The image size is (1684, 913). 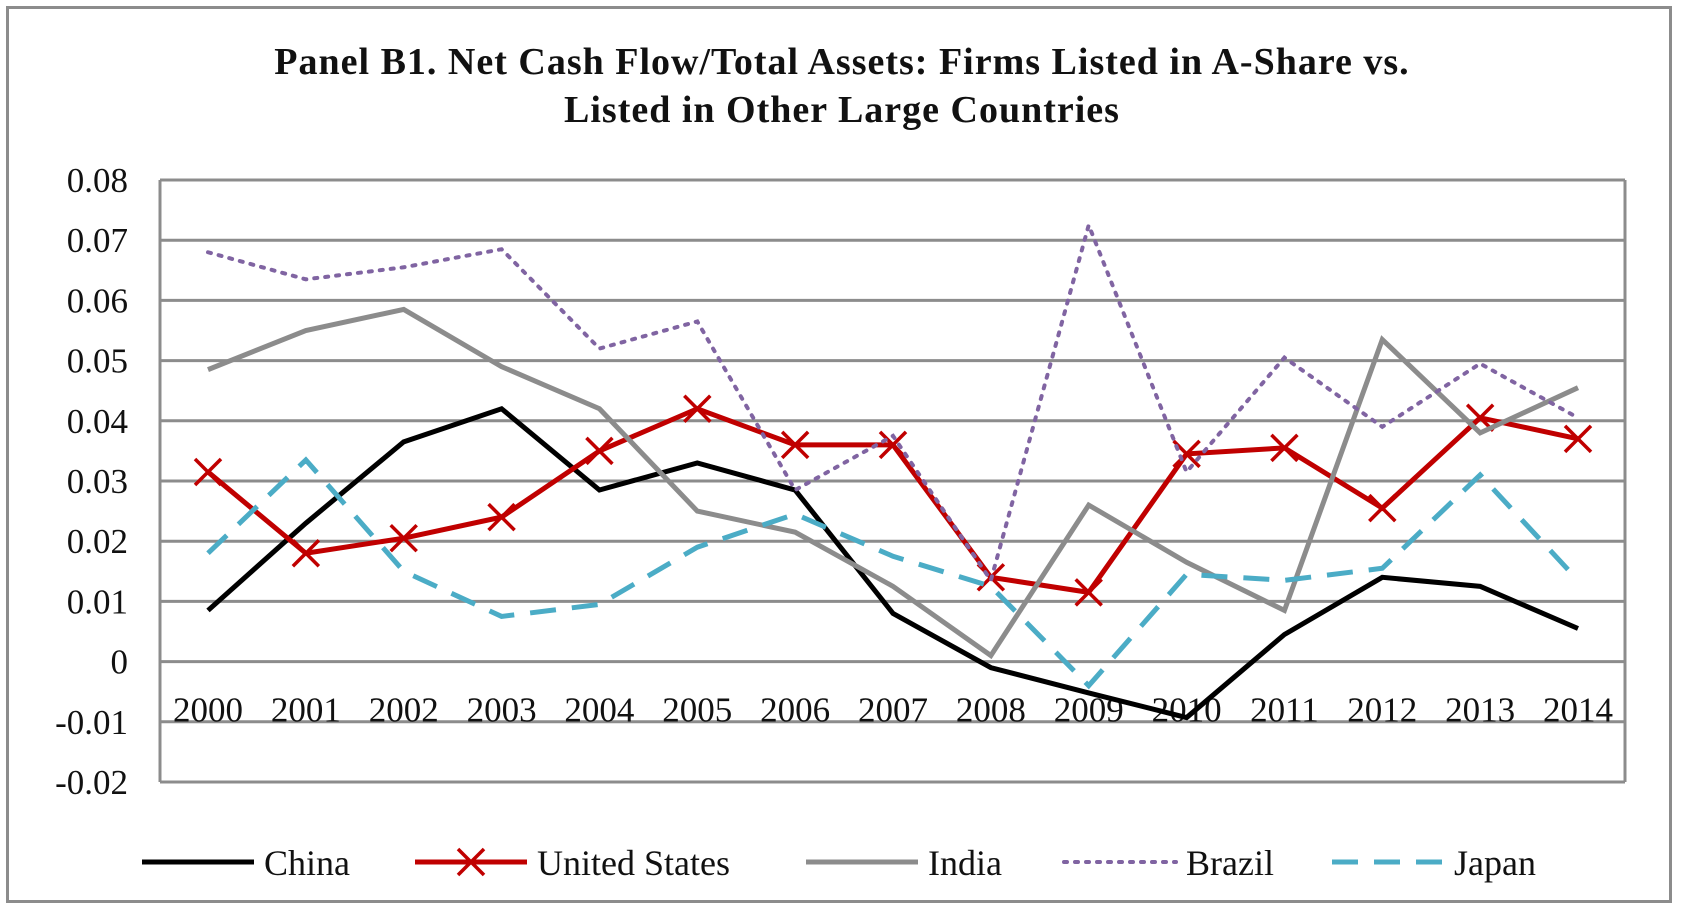 I want to click on y-tick-label: 0.03, so click(x=97, y=481).